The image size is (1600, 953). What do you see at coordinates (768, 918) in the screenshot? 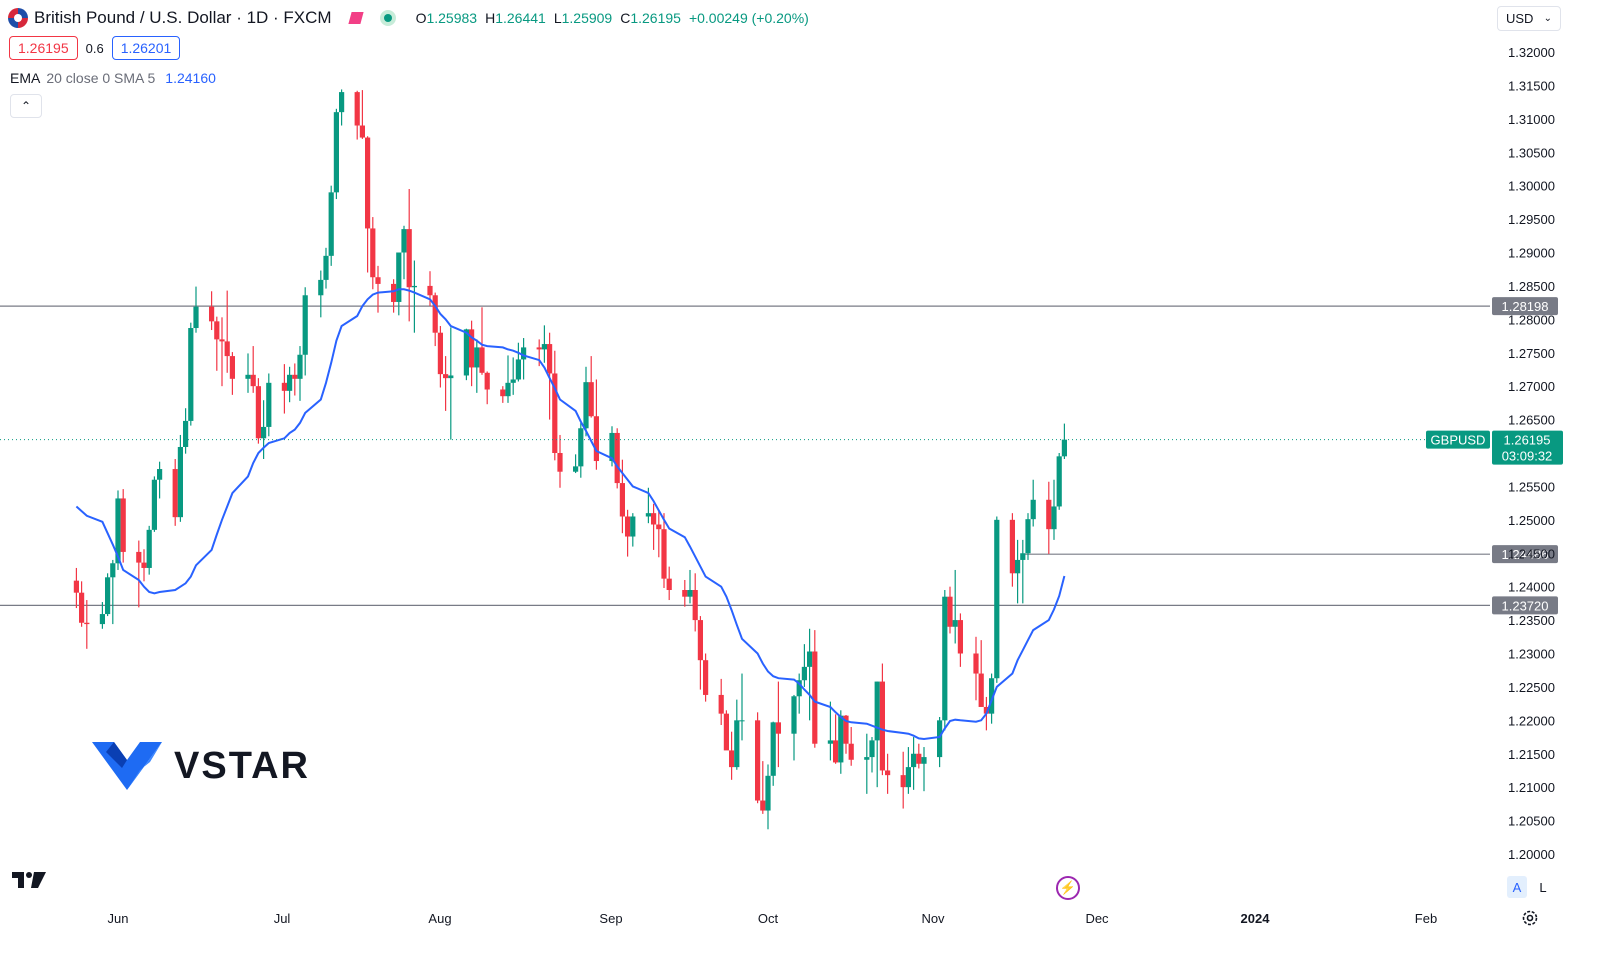
I see `x-tick-label: Oct` at bounding box center [768, 918].